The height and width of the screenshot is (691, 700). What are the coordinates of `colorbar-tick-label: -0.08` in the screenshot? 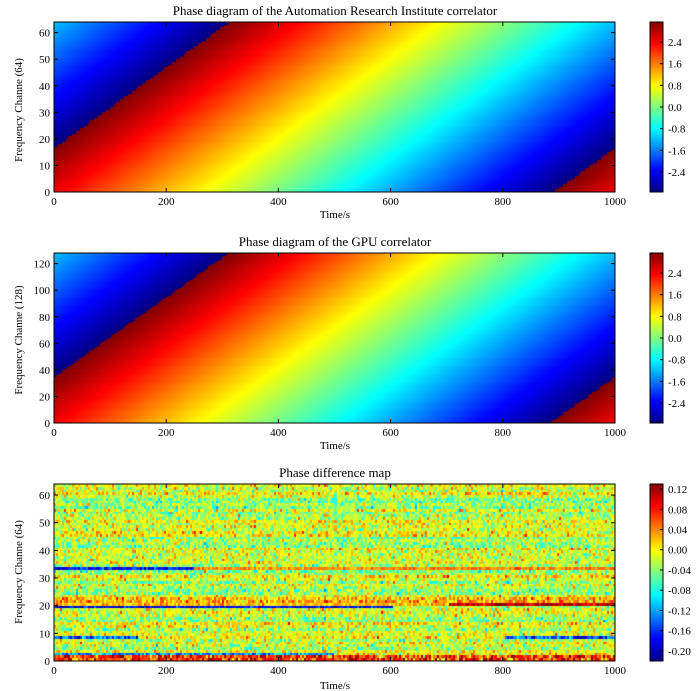 It's located at (679, 591).